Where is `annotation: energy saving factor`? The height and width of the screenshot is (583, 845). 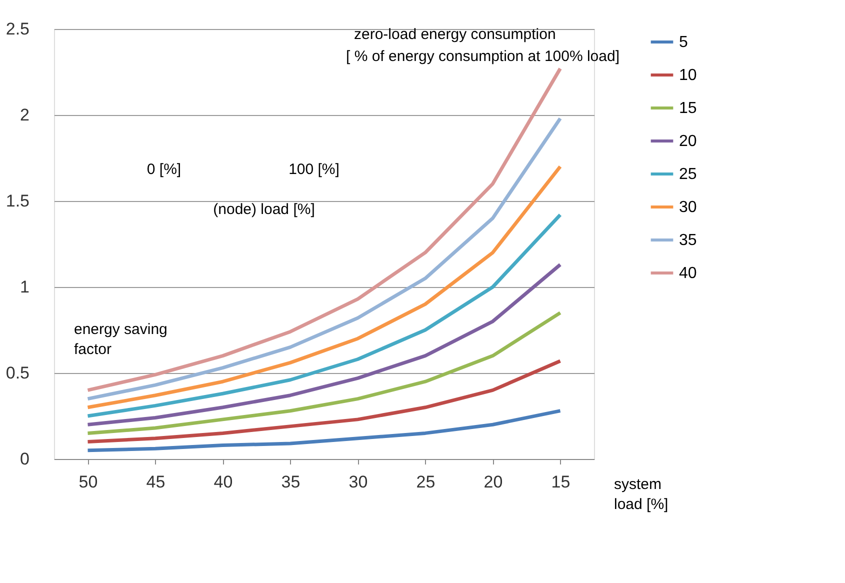
annotation: energy saving factor is located at coordinates (121, 339).